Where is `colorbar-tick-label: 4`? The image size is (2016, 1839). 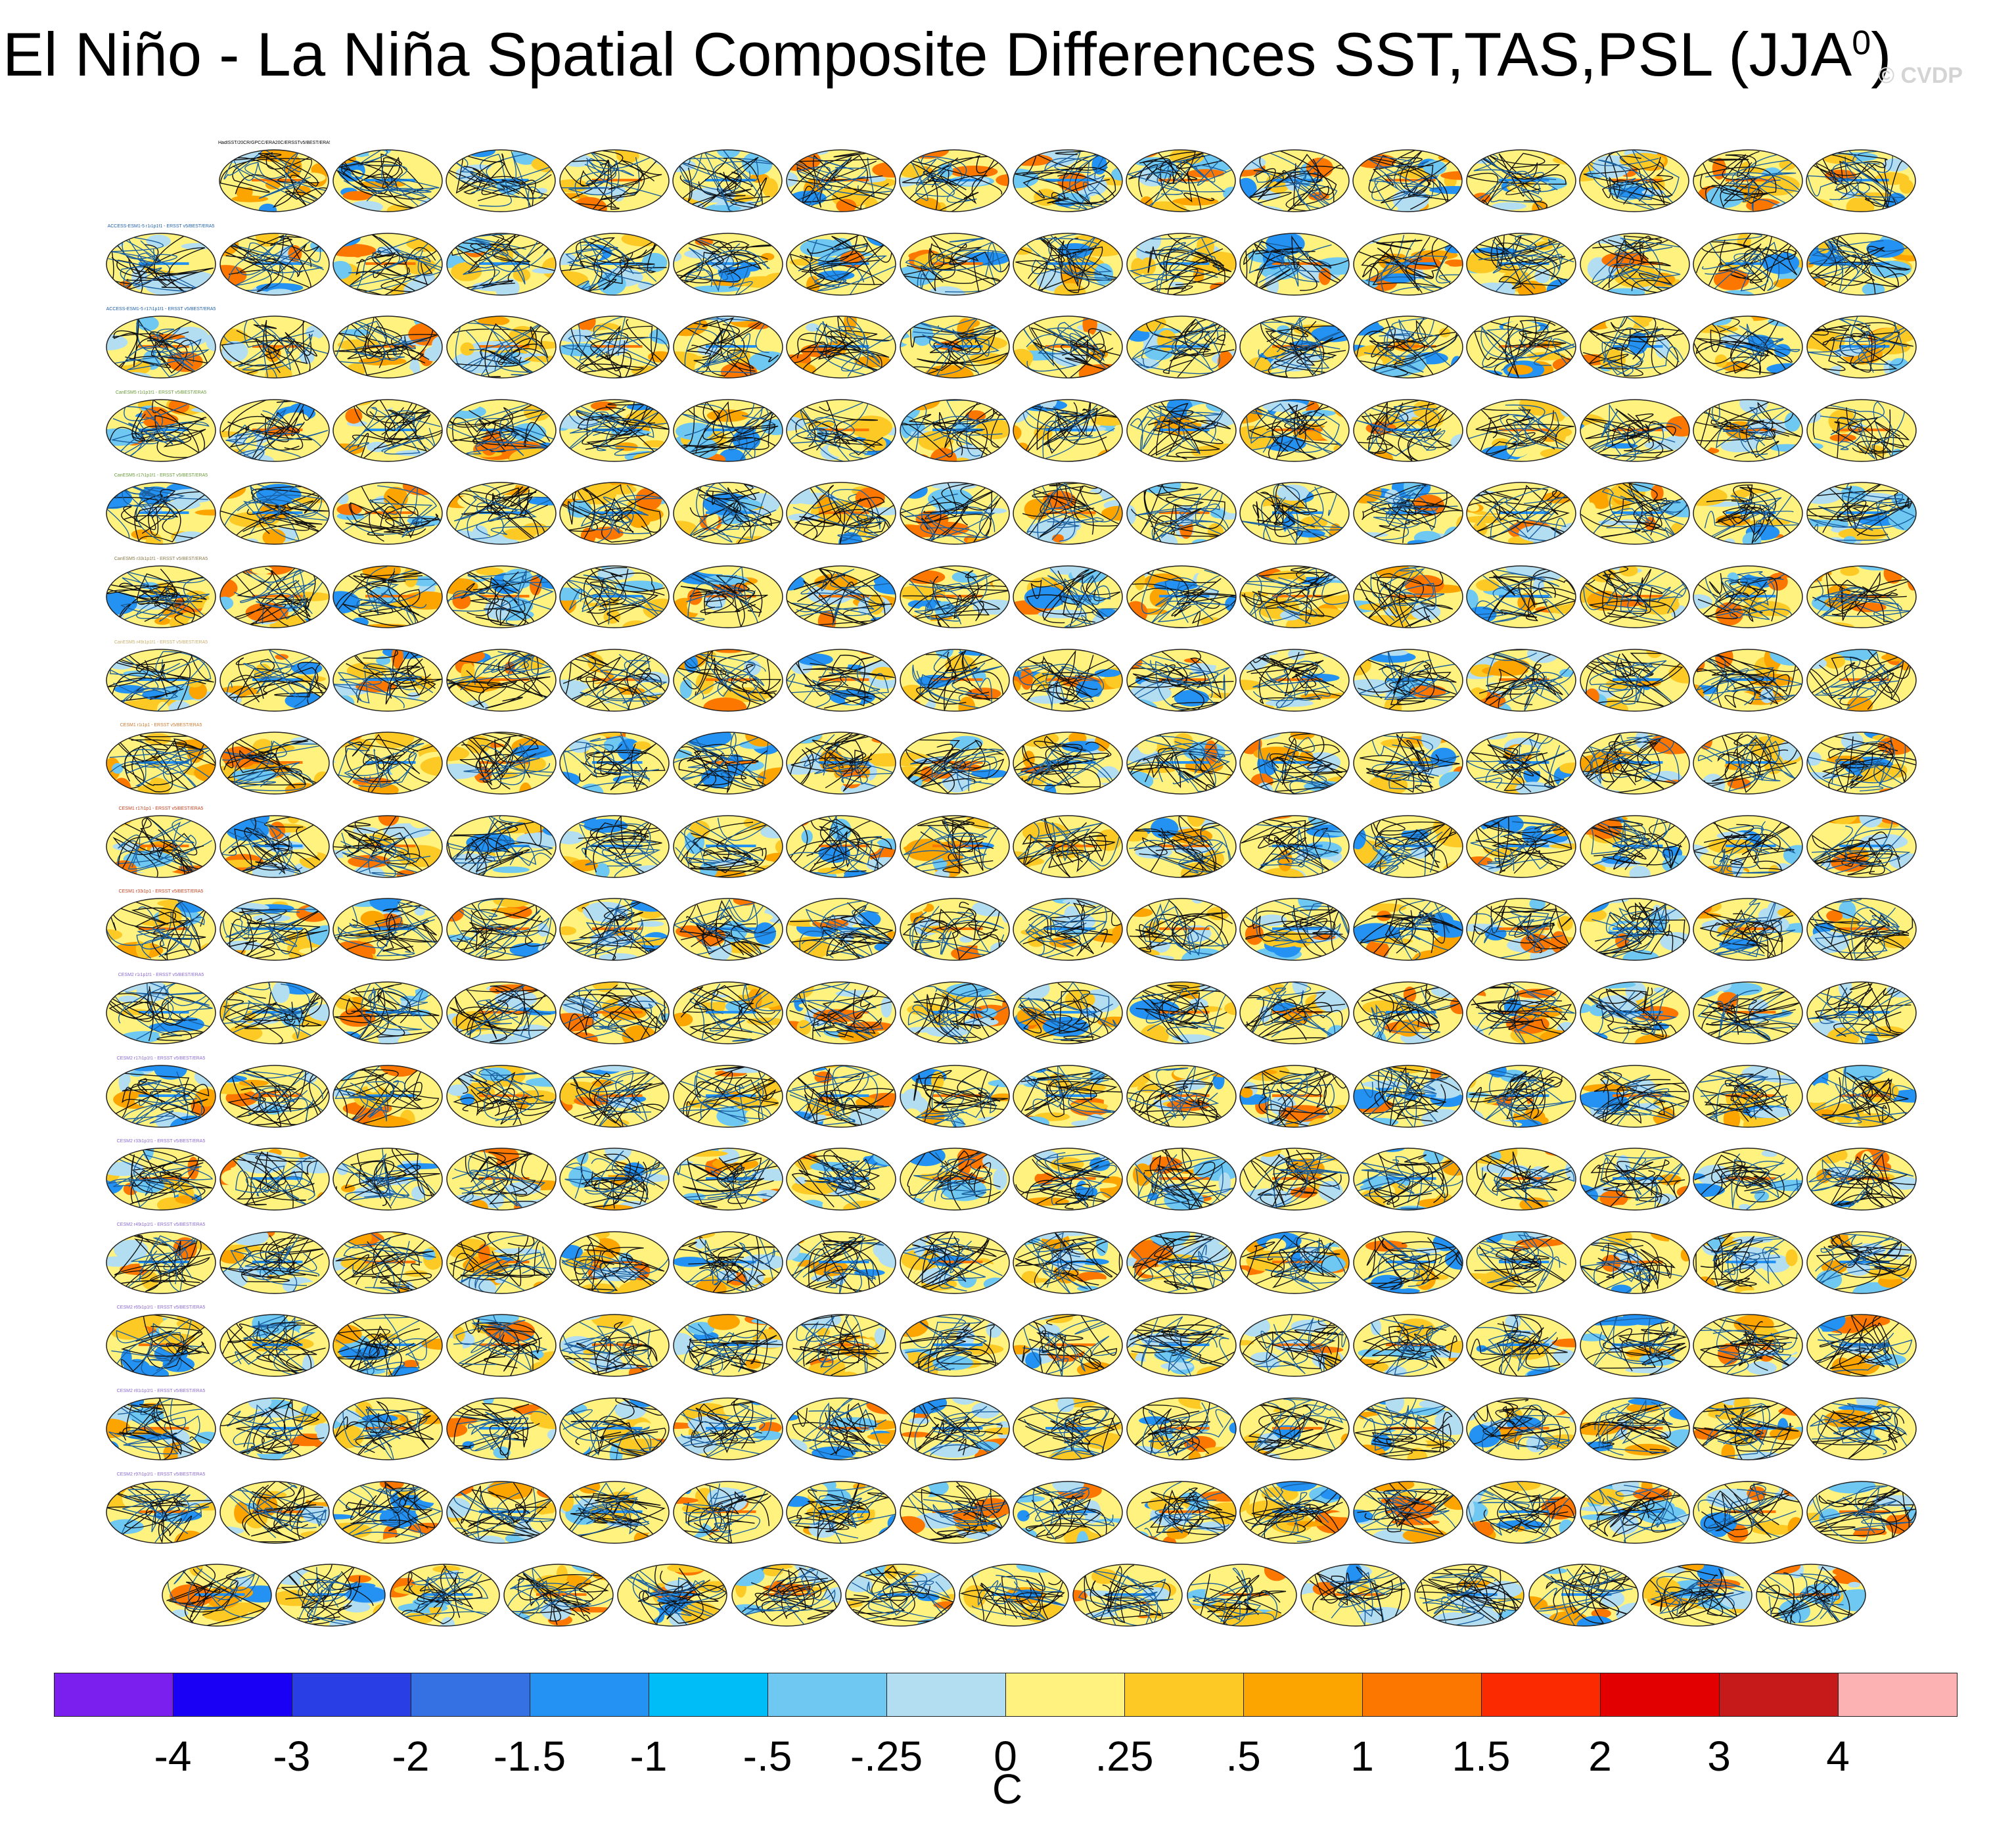 colorbar-tick-label: 4 is located at coordinates (1838, 1756).